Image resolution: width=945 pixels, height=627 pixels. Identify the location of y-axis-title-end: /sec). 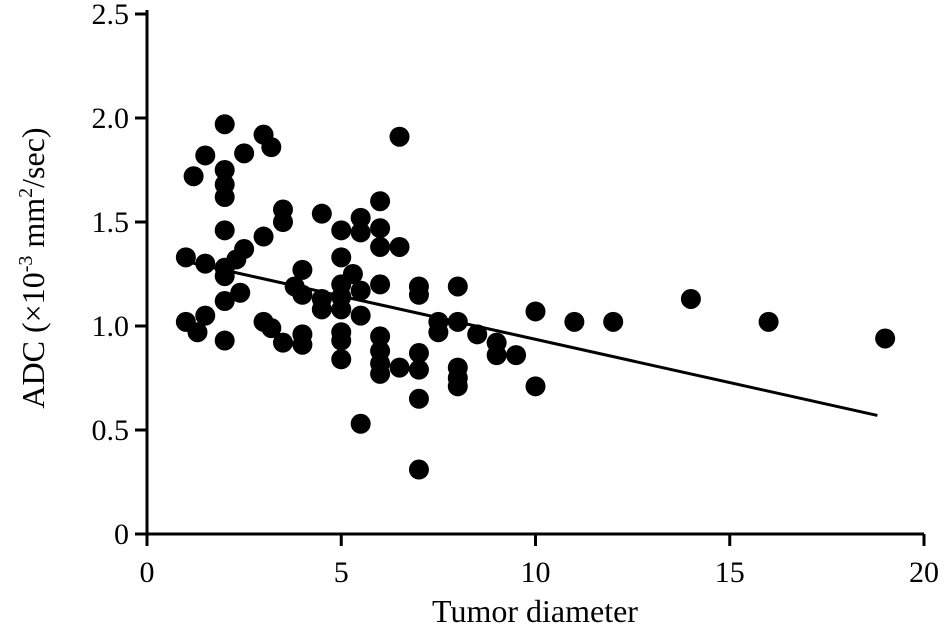
(33, 157).